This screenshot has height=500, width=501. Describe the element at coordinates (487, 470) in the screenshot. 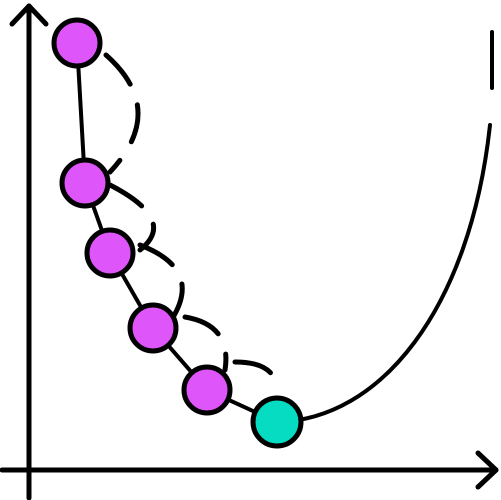

I see `x-axis-arrowhead` at that location.